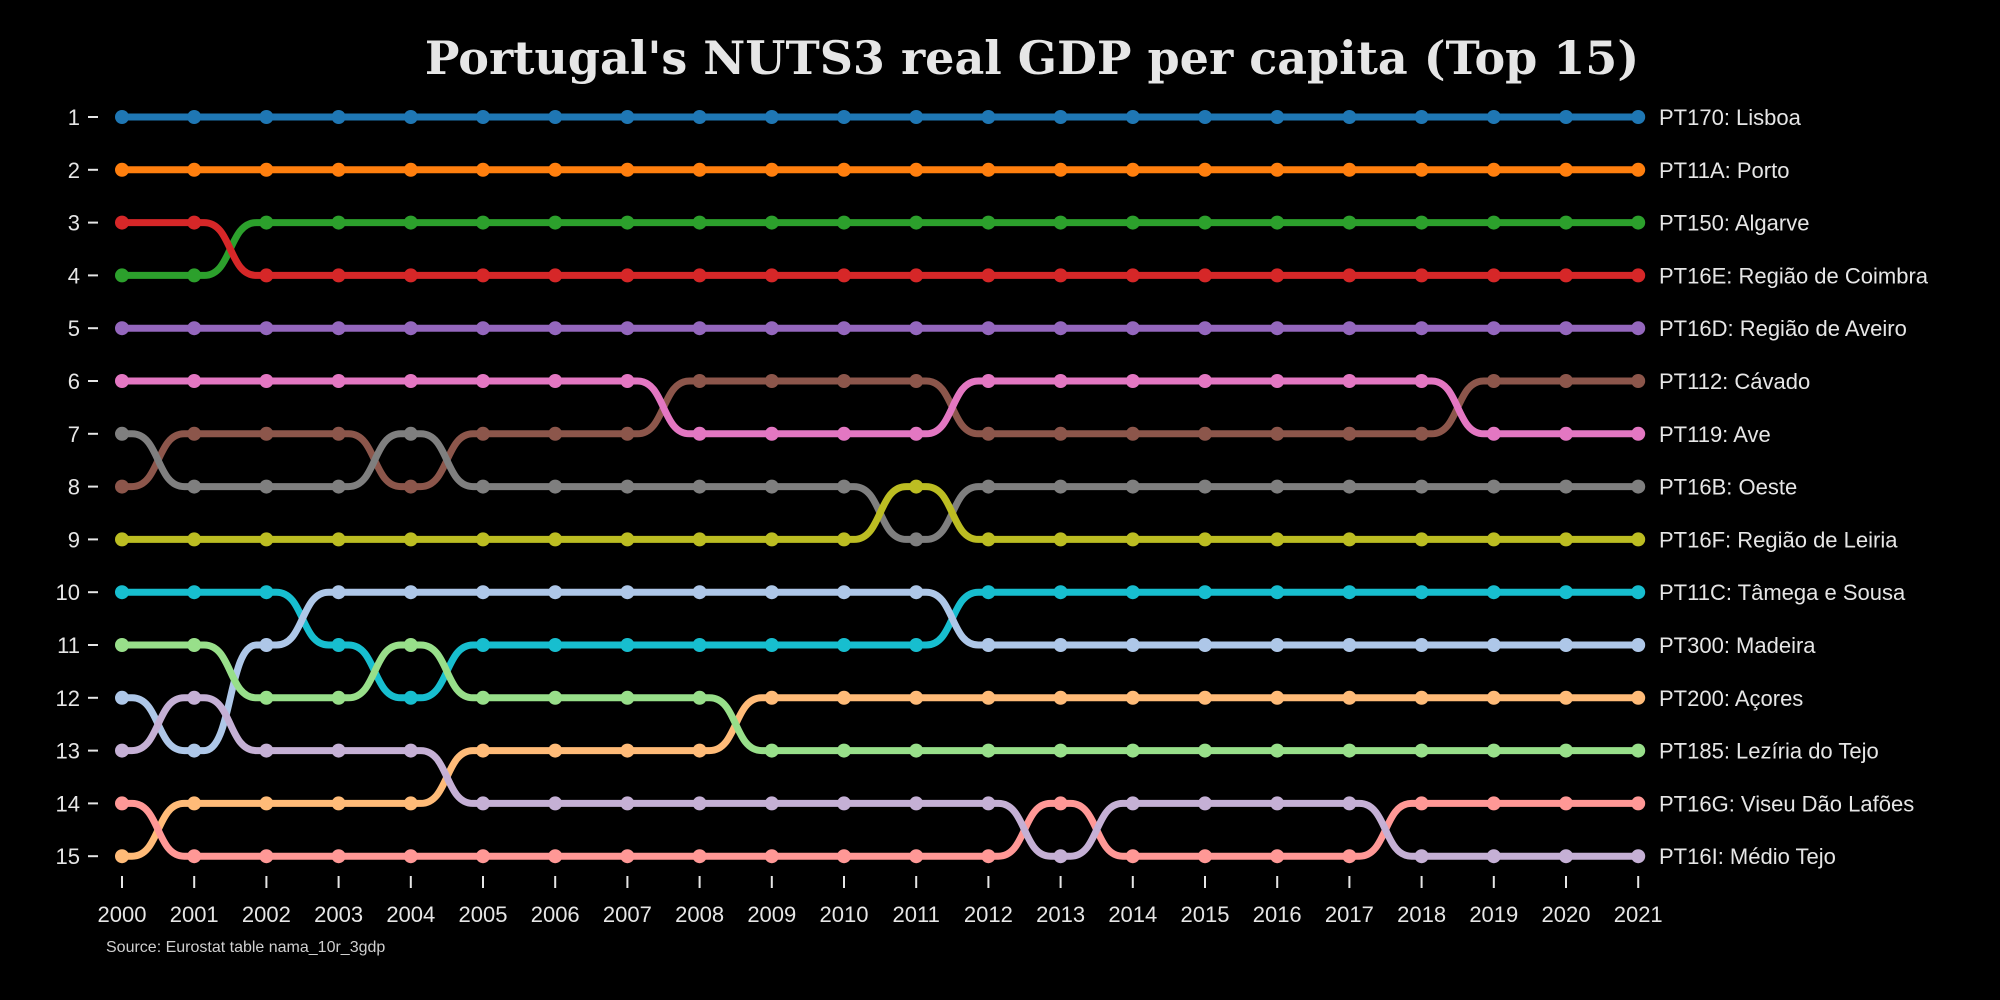 This screenshot has width=2000, height=1000. I want to click on y-tick-label: 7, so click(74, 434).